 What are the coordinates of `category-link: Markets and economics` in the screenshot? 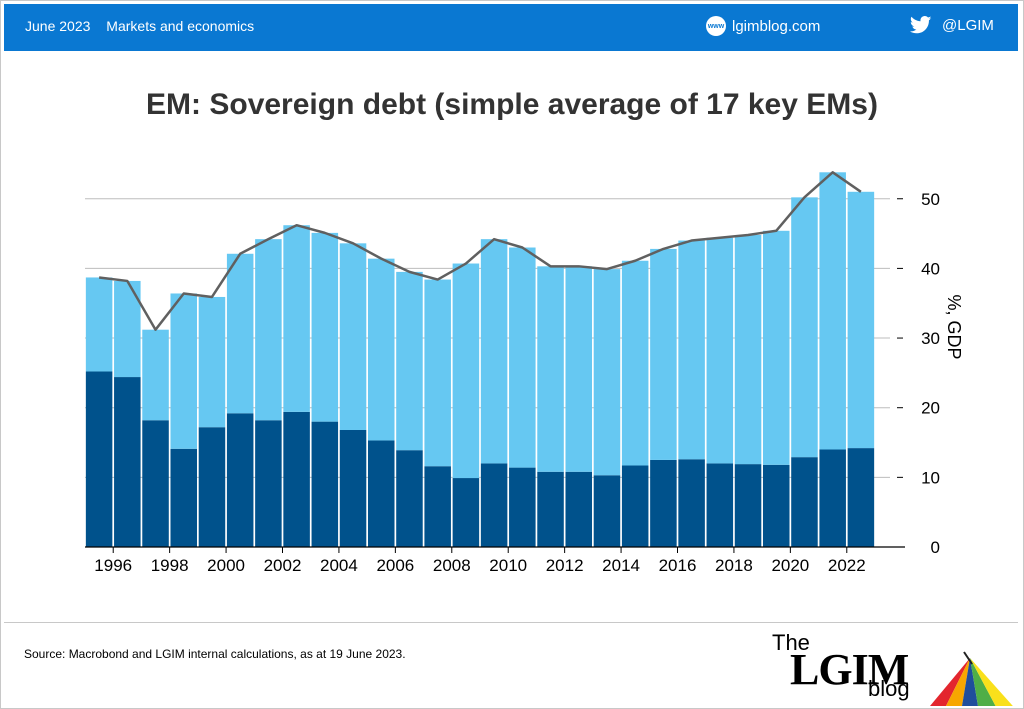 It's located at (180, 26).